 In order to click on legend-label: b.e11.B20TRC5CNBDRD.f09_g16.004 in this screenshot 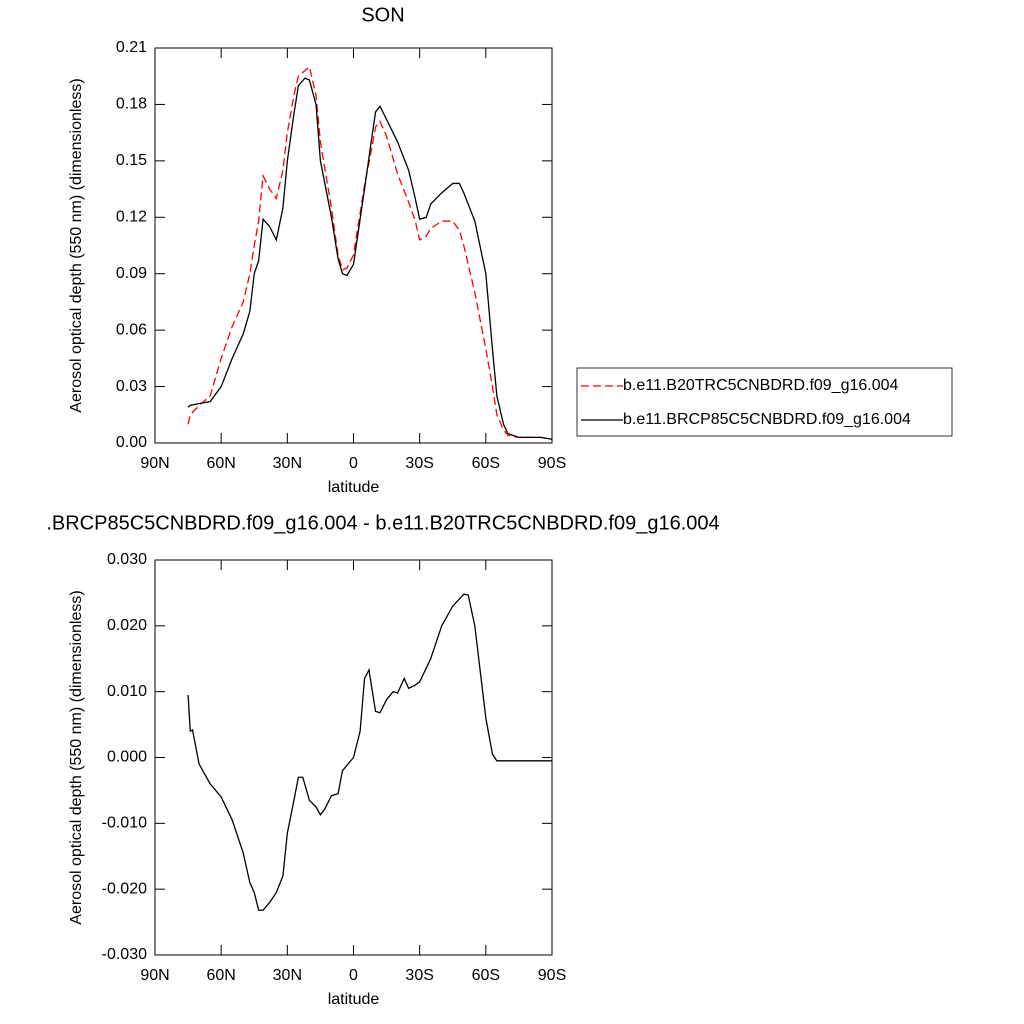, I will do `click(761, 385)`.